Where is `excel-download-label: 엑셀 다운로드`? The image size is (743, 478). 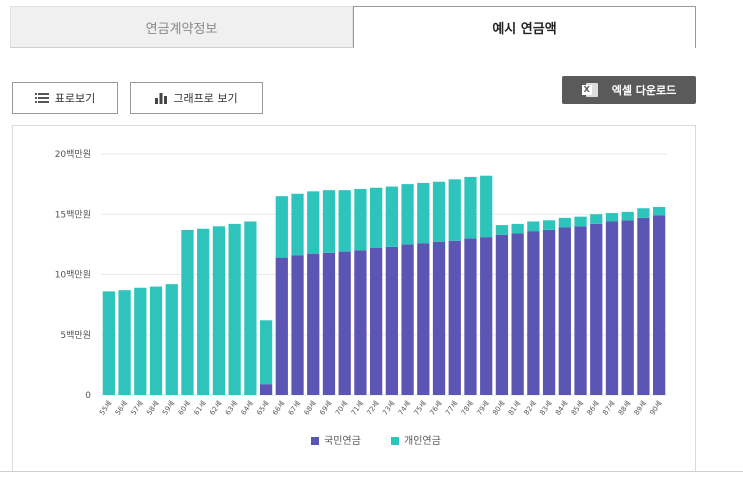
excel-download-label: 엑셀 다운로드 is located at coordinates (644, 90).